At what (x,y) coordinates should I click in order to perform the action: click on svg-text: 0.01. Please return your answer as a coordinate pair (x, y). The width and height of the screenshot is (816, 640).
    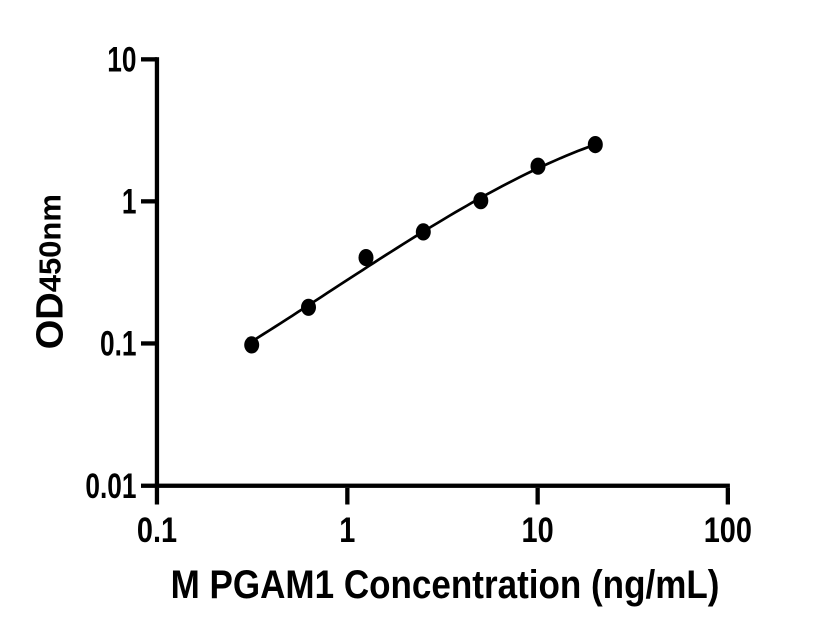
    Looking at the image, I should click on (110, 486).